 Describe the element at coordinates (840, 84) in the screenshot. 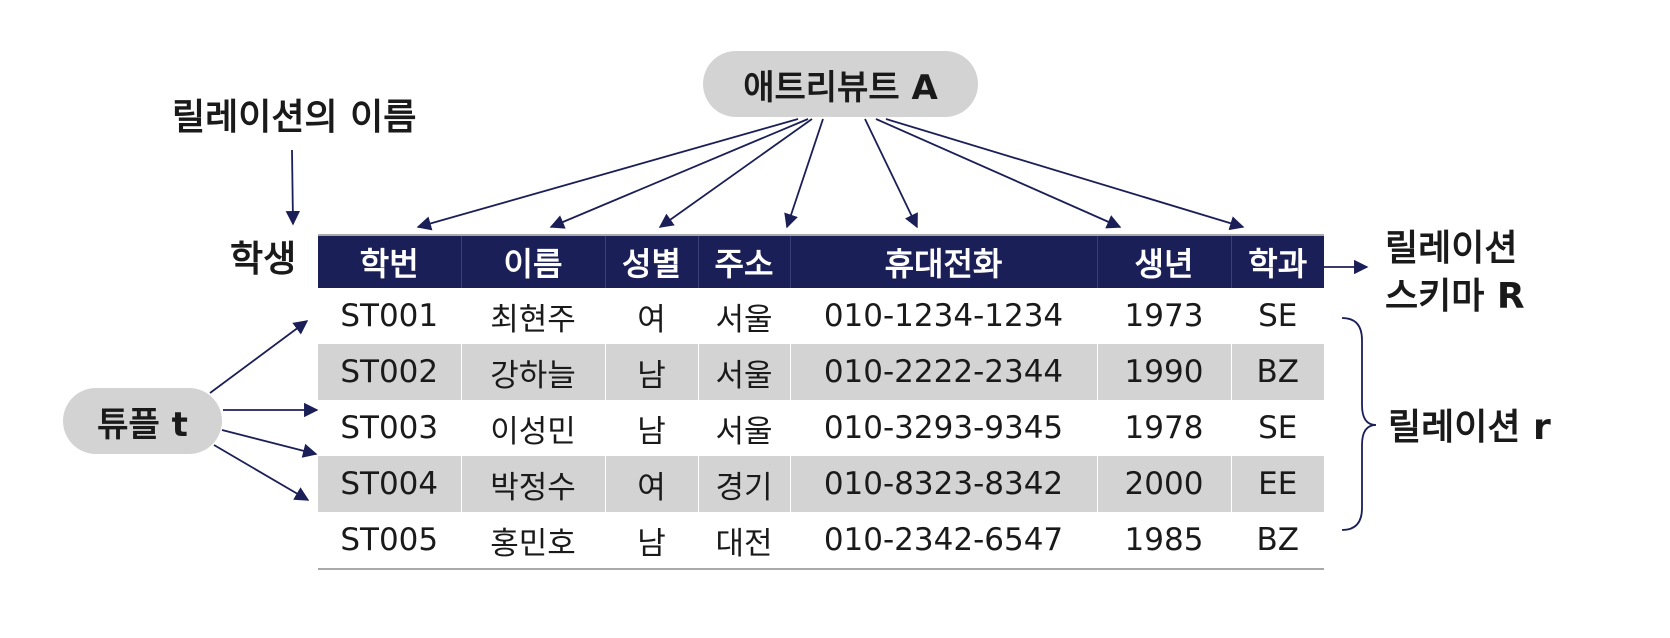

I see `attribute-bubble: 애트리뷰트 A` at that location.